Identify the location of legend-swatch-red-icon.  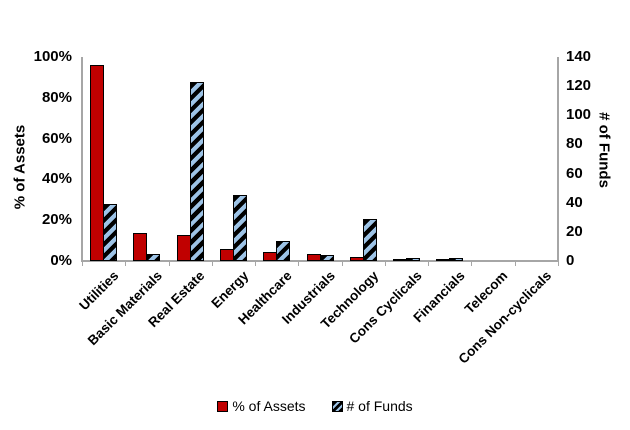
(223, 406).